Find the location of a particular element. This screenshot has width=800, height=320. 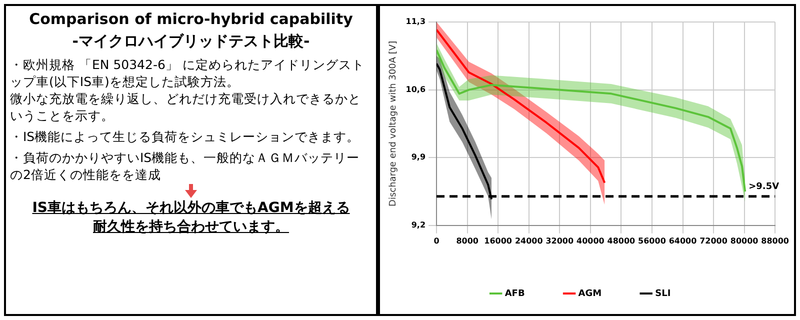

y-tick-label: 9,2 is located at coordinates (418, 225).